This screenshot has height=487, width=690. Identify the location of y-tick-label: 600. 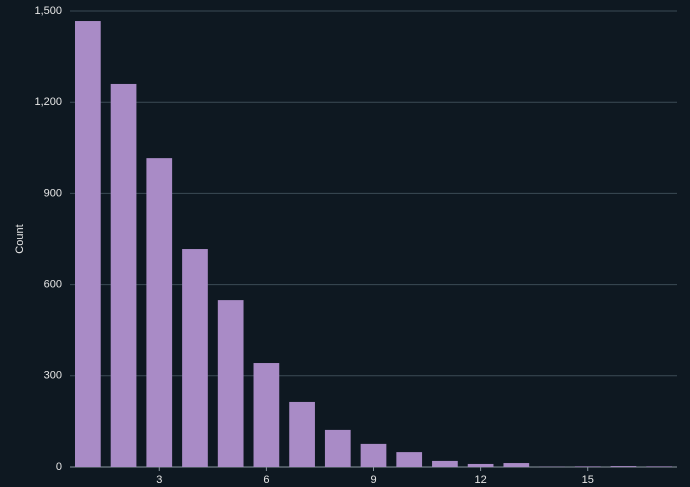
(53, 285).